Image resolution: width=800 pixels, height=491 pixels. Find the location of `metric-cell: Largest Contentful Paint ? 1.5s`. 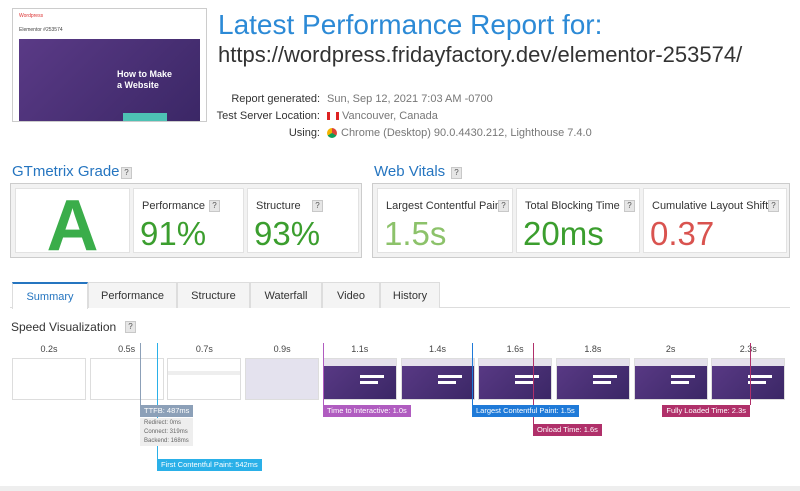

metric-cell: Largest Contentful Paint ? 1.5s is located at coordinates (445, 220).